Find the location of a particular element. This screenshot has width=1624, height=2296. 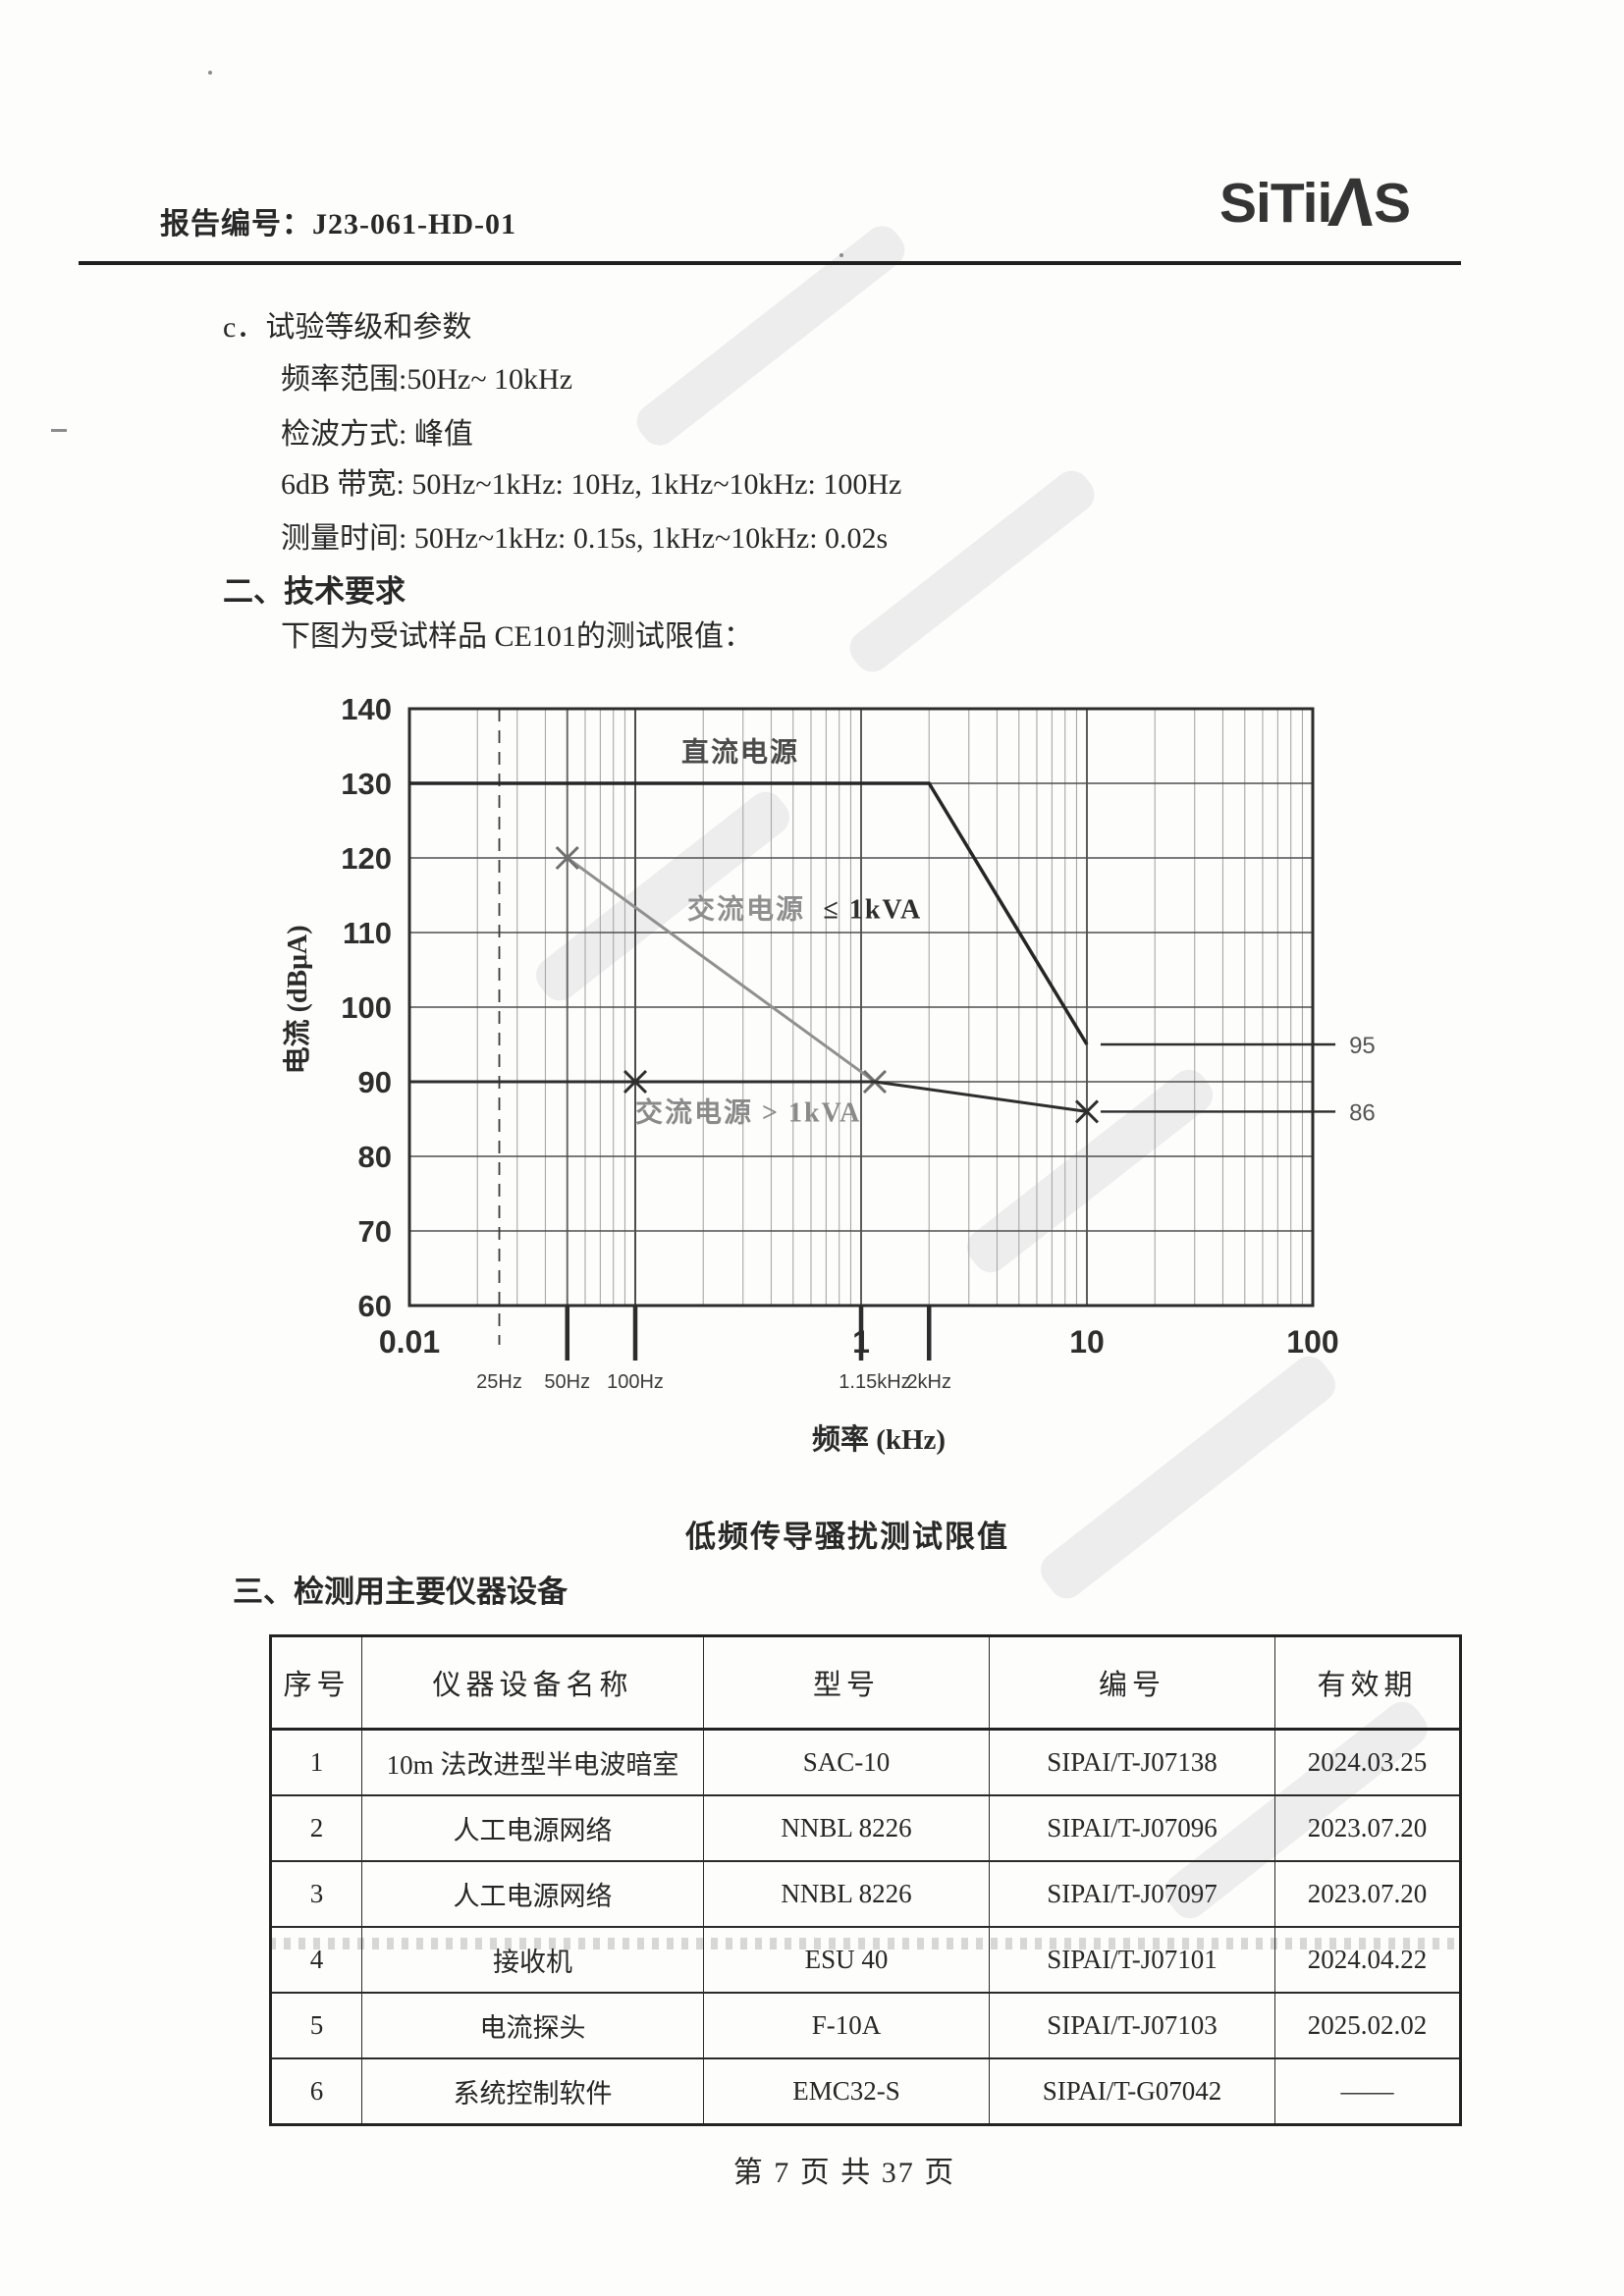

y-tick-label: 70 is located at coordinates (375, 1231).